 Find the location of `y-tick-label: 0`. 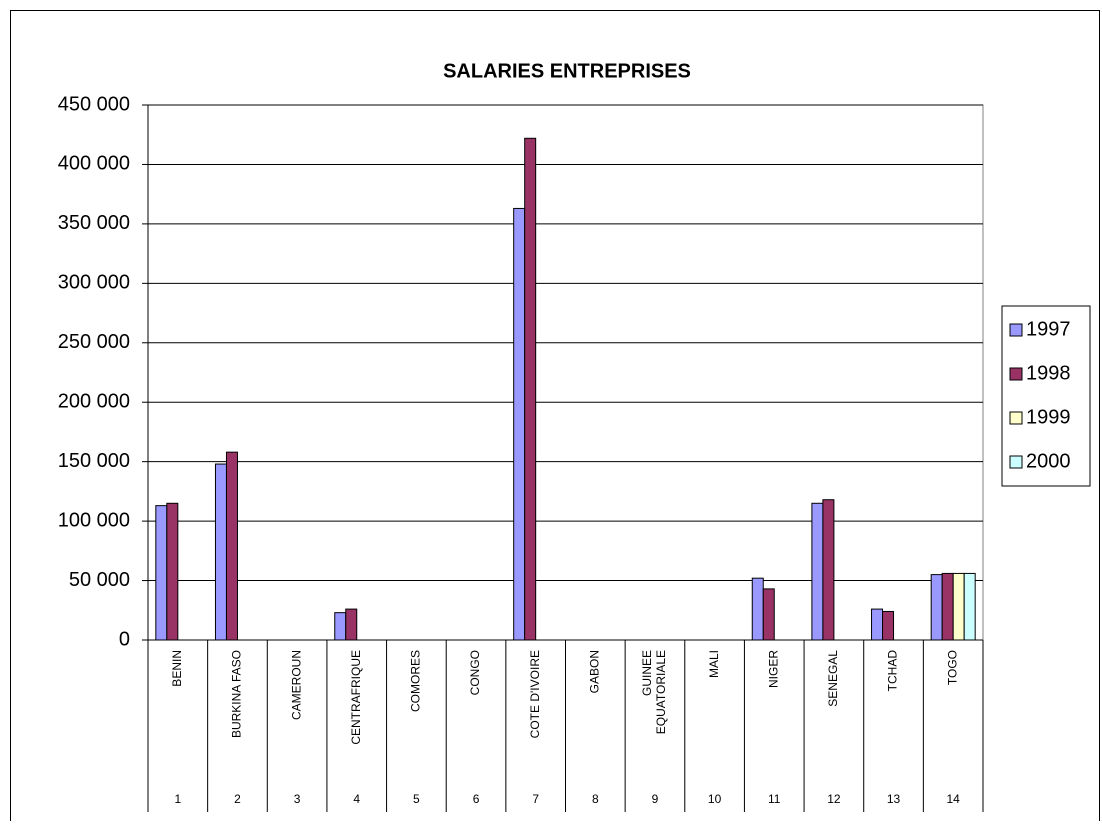

y-tick-label: 0 is located at coordinates (124, 639).